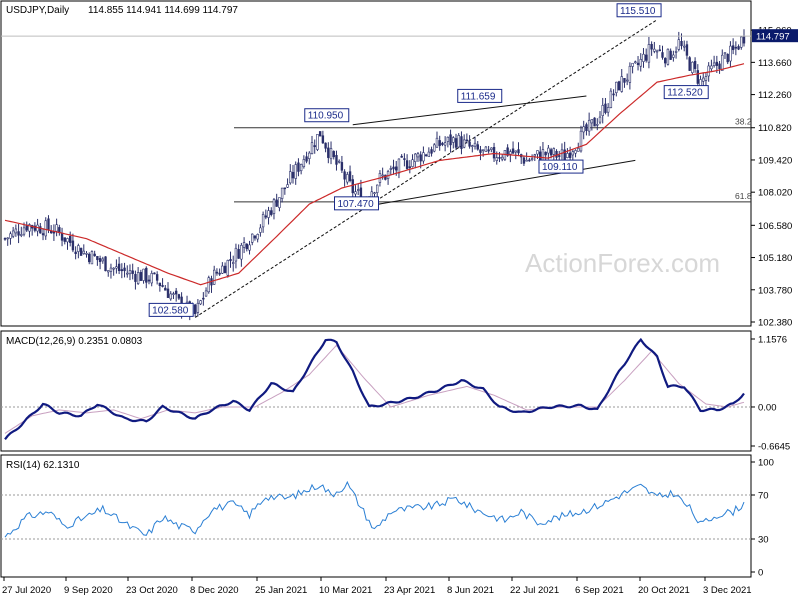 Image resolution: width=800 pixels, height=600 pixels. What do you see at coordinates (170, 310) in the screenshot?
I see `price-label: 102.580` at bounding box center [170, 310].